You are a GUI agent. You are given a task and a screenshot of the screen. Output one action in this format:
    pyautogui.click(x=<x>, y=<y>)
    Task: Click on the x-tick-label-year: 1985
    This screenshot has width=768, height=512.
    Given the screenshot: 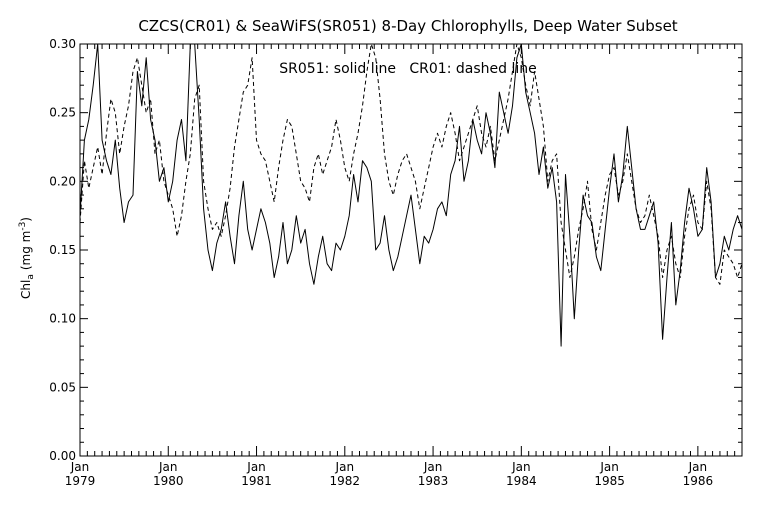 What is the action you would take?
    pyautogui.click(x=609, y=481)
    